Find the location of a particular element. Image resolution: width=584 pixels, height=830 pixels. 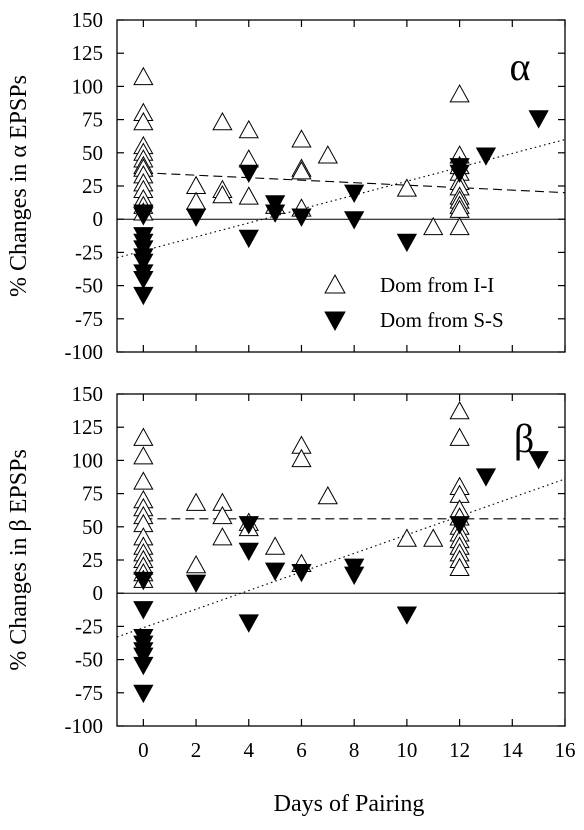

y-axis-label: % Changes in β EPSPs is located at coordinates (19, 560).